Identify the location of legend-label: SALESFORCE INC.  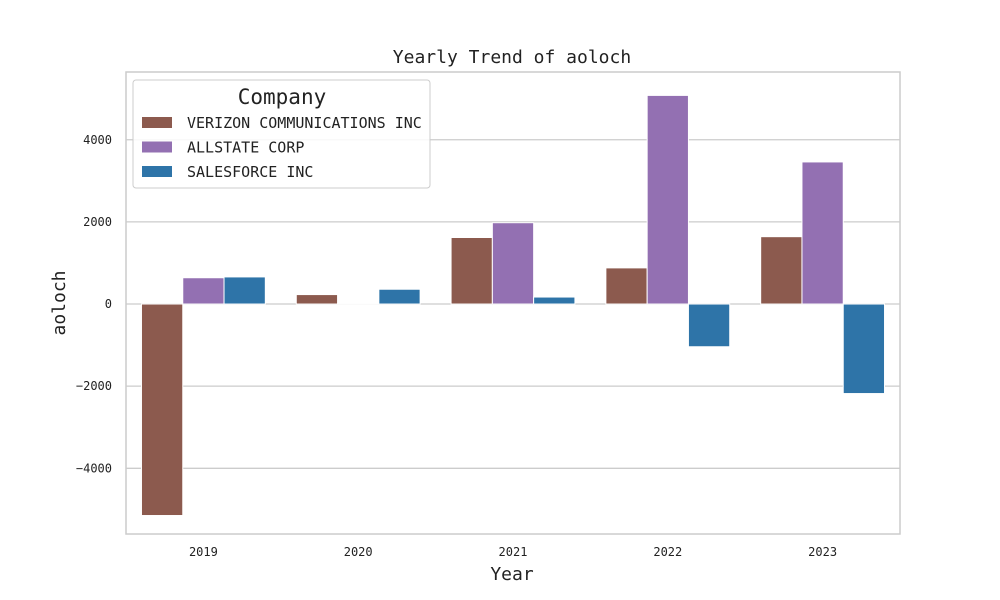
(250, 172).